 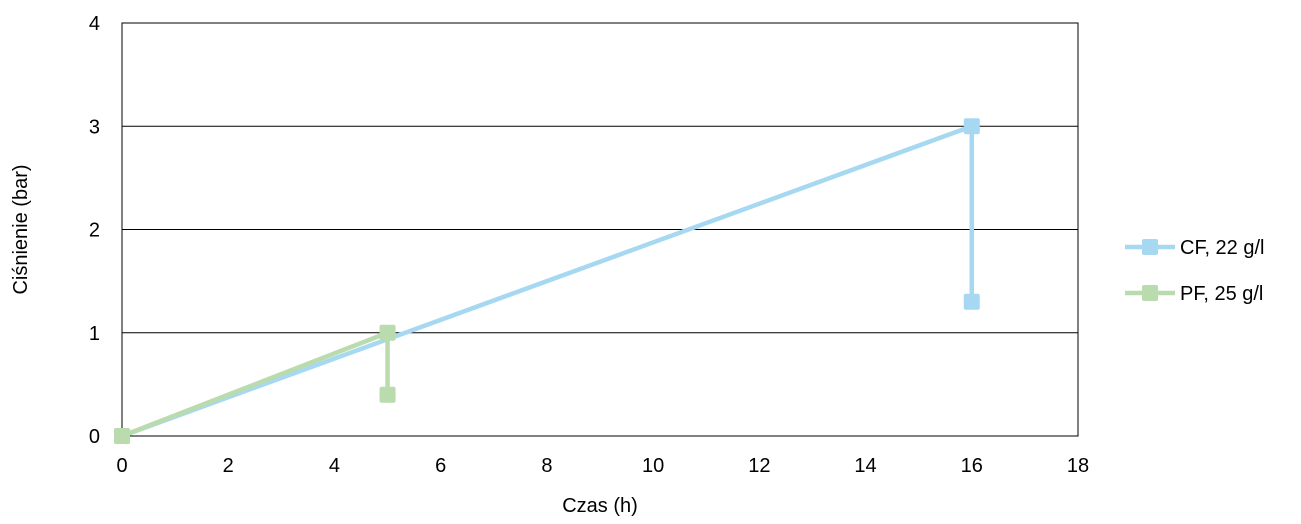 I want to click on x-tick-label: 0, so click(x=121, y=466).